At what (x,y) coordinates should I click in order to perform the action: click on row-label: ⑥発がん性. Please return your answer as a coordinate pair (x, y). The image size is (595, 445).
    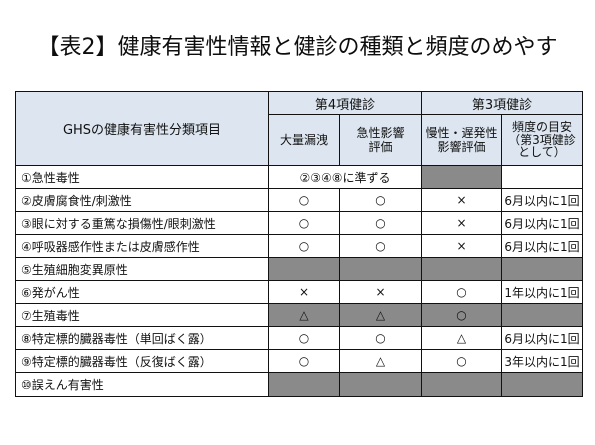
    Looking at the image, I should click on (142, 292).